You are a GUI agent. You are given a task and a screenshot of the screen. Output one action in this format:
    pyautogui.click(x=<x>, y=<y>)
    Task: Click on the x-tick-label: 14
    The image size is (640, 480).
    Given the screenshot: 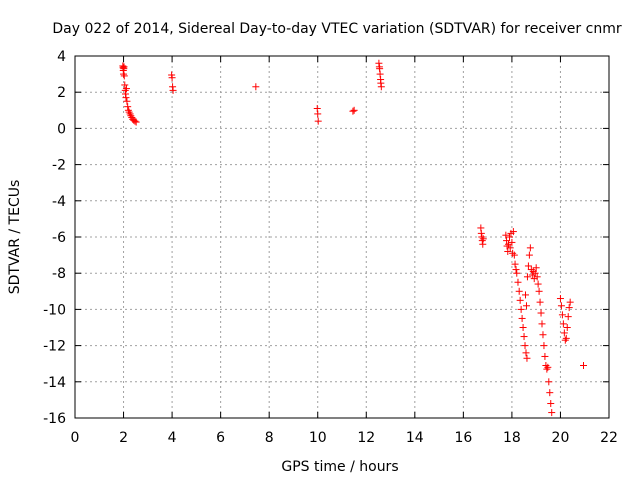 What is the action you would take?
    pyautogui.click(x=415, y=438)
    